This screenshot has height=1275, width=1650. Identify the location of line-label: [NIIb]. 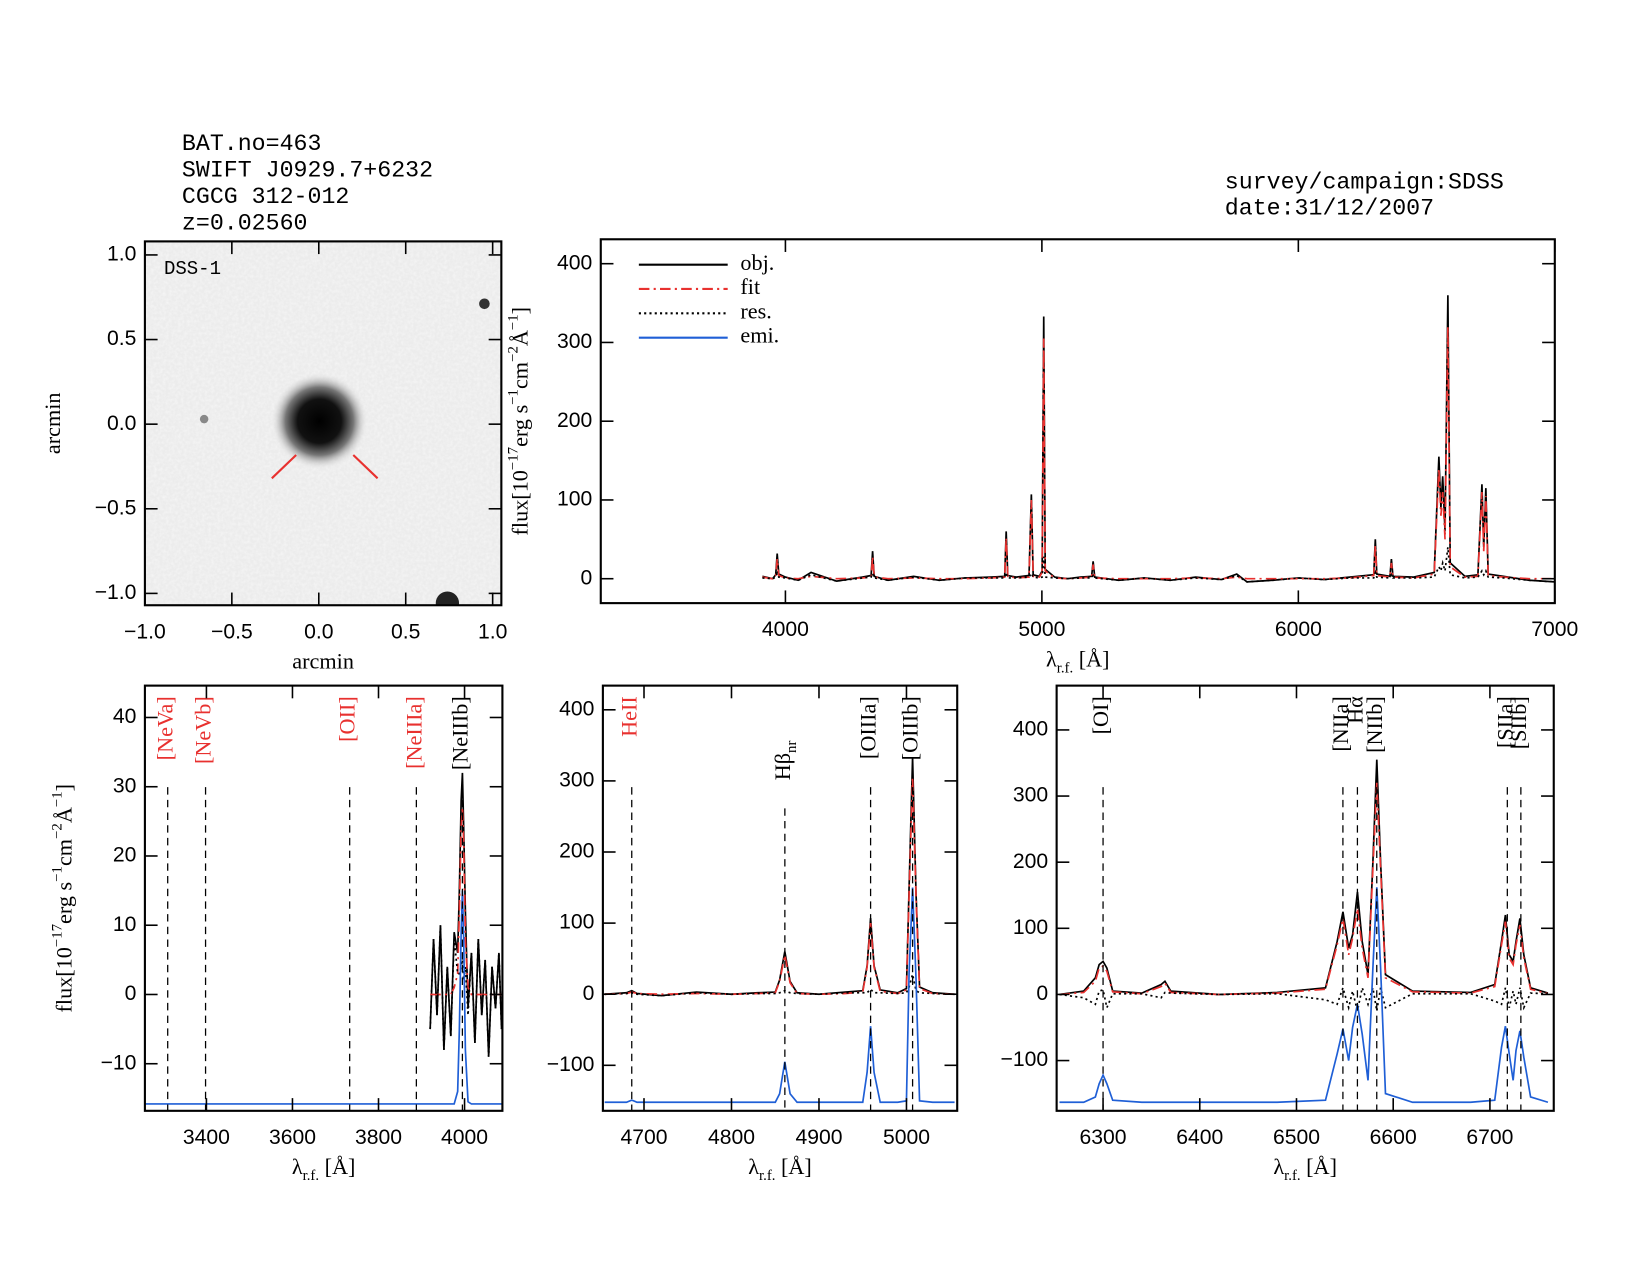
(1374, 724).